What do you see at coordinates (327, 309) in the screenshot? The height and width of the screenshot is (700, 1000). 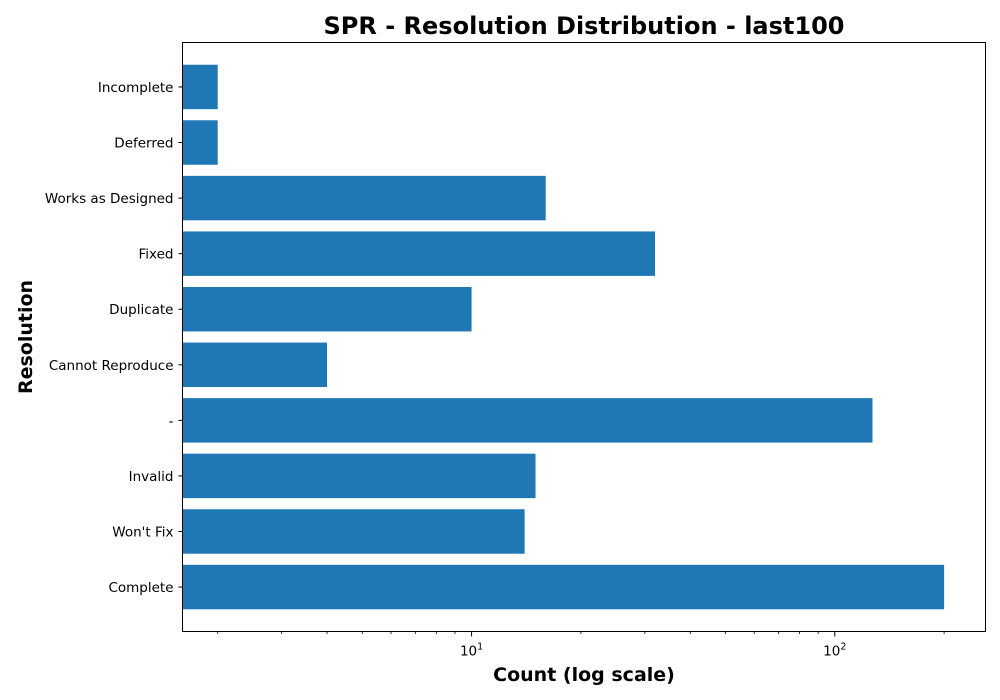 I see `bar-duplicate` at bounding box center [327, 309].